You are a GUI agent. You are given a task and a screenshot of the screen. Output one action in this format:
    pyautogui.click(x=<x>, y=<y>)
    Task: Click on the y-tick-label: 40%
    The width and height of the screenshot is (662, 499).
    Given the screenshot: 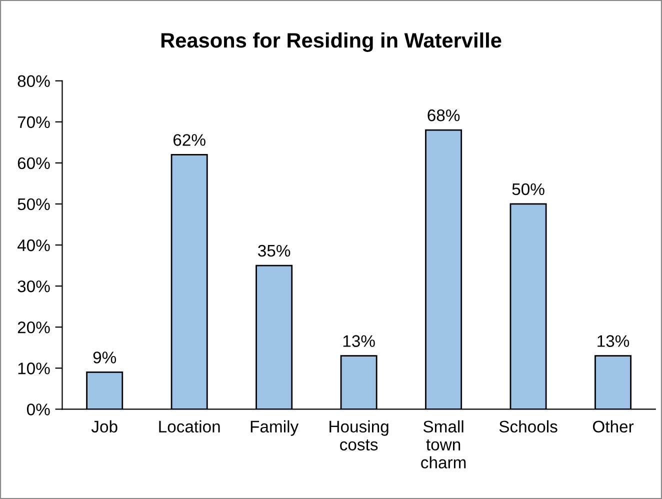 What is the action you would take?
    pyautogui.click(x=33, y=245)
    